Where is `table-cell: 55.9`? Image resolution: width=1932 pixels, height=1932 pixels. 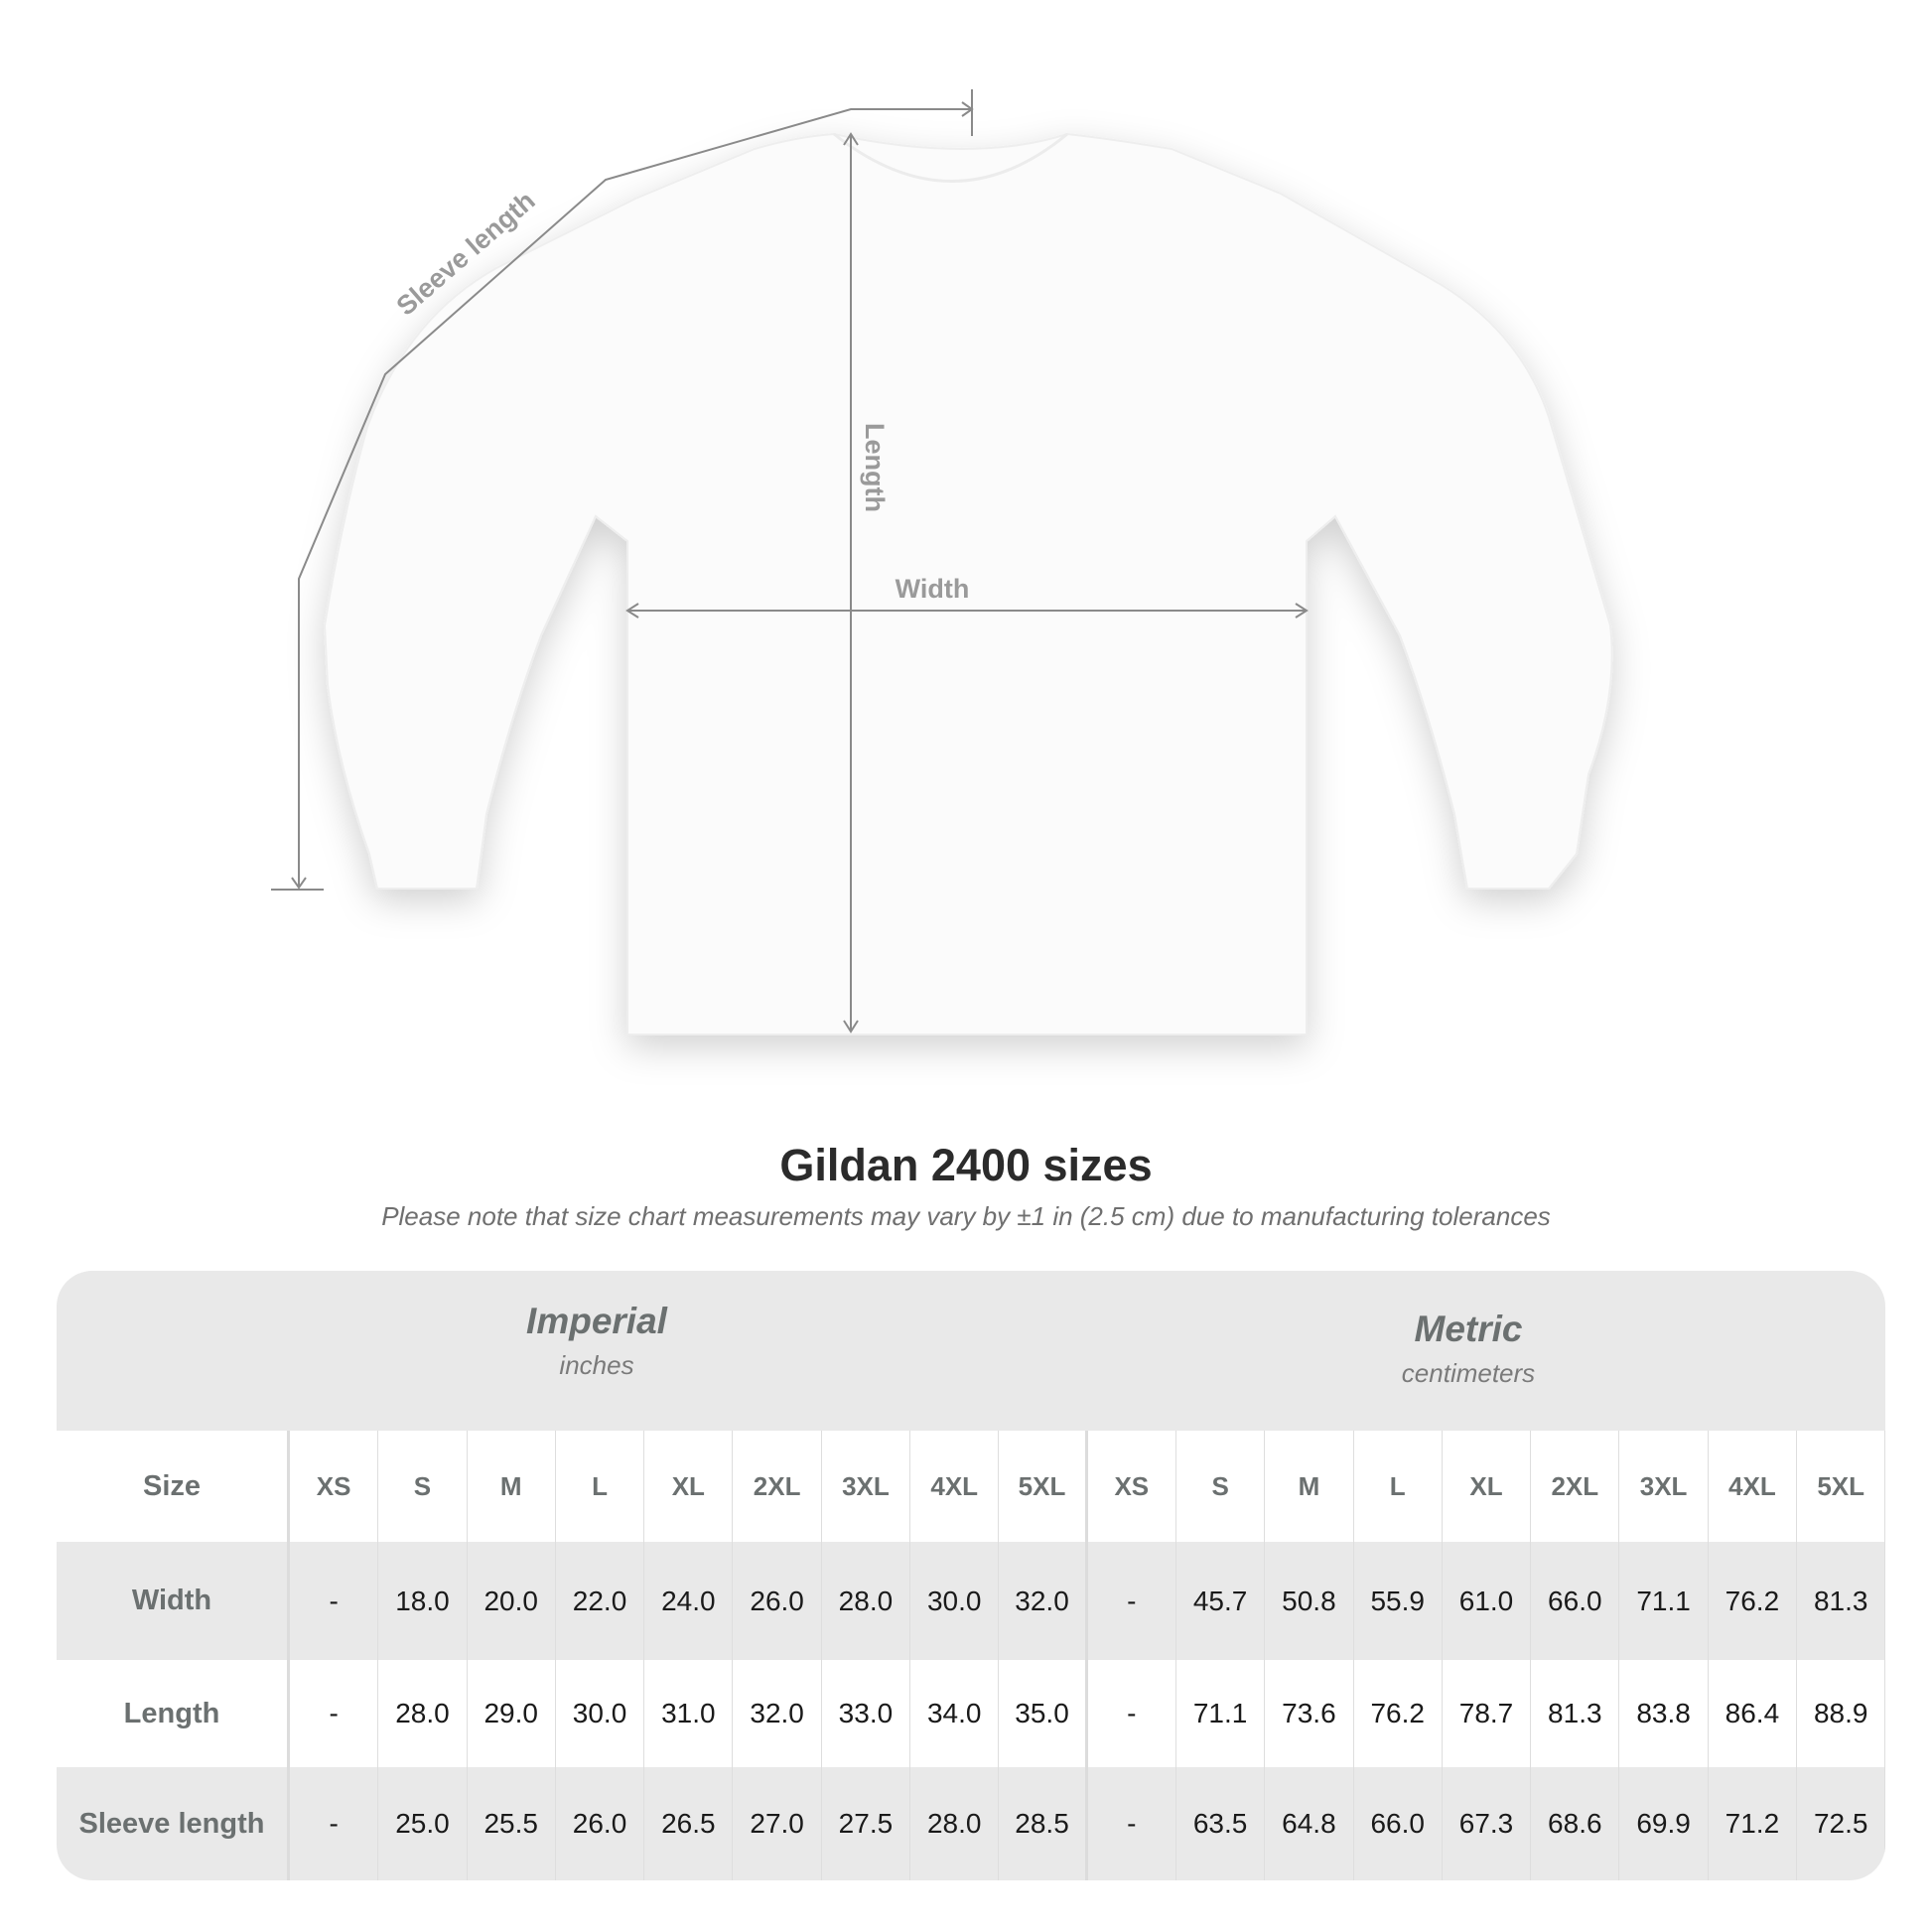 table-cell: 55.9 is located at coordinates (1398, 1601).